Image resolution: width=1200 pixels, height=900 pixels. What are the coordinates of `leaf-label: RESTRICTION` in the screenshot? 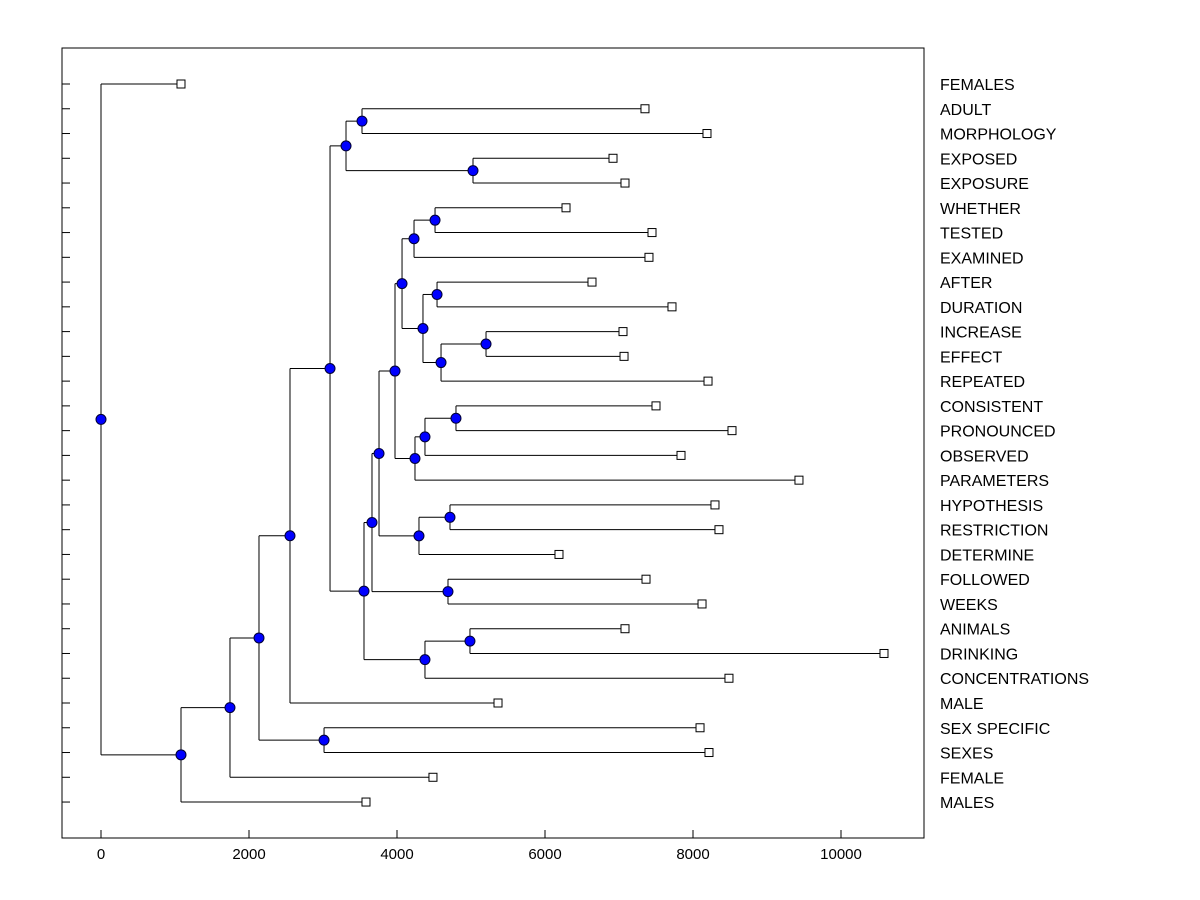 It's located at (994, 531).